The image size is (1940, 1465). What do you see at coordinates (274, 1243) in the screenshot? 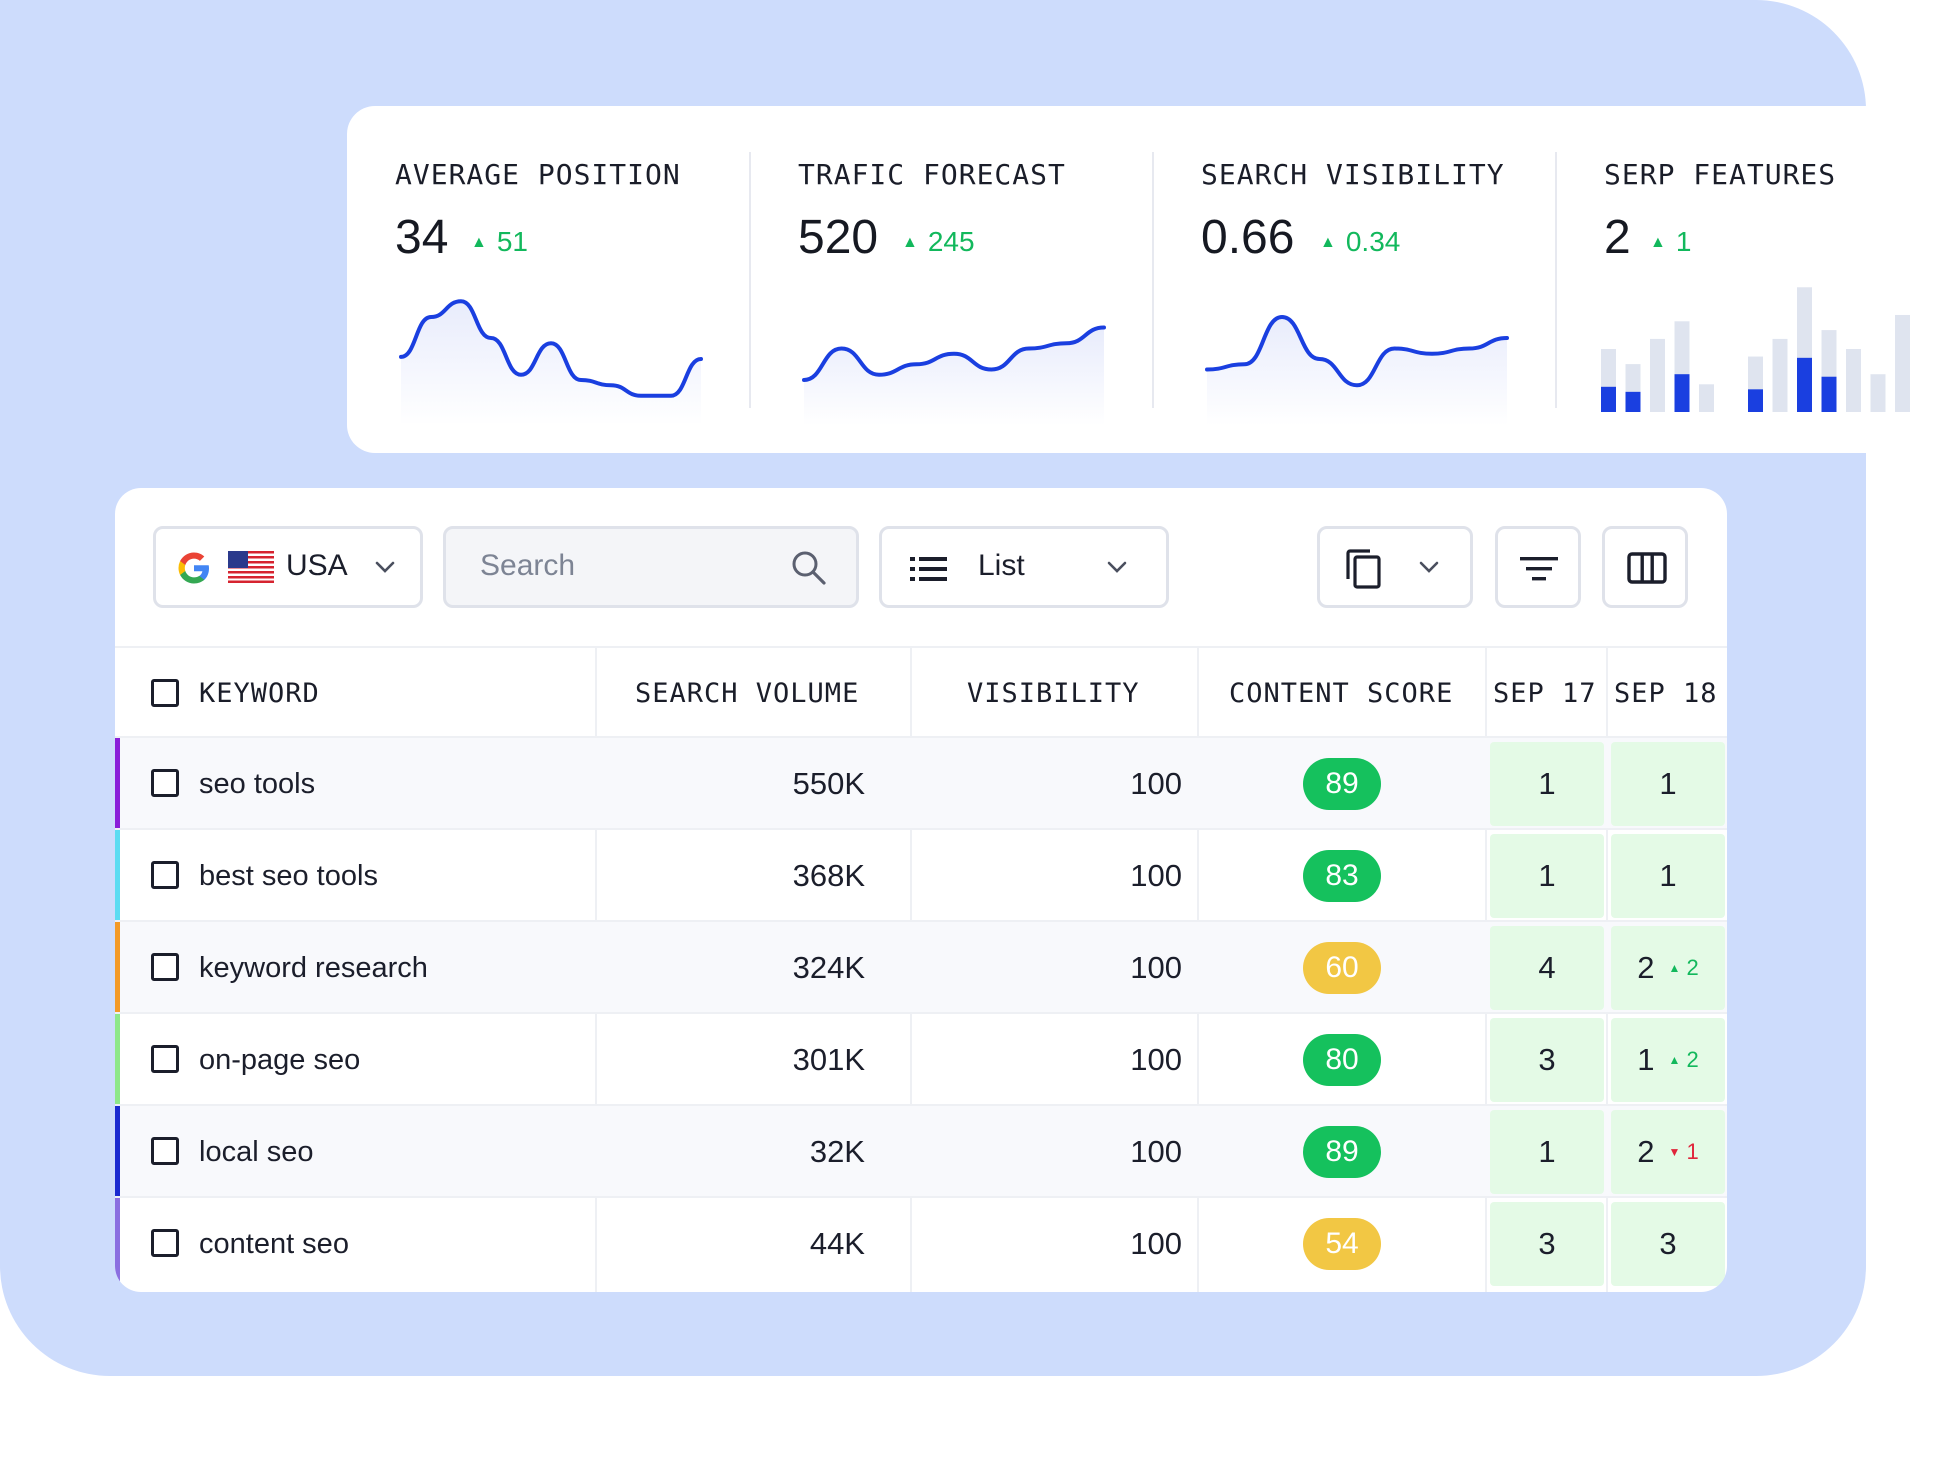
I see `keyword-cell: content seo` at bounding box center [274, 1243].